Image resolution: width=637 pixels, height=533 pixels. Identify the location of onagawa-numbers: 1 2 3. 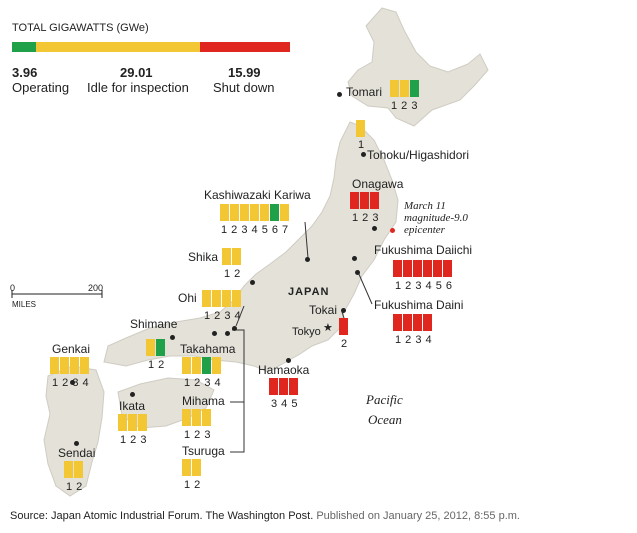
(365, 218).